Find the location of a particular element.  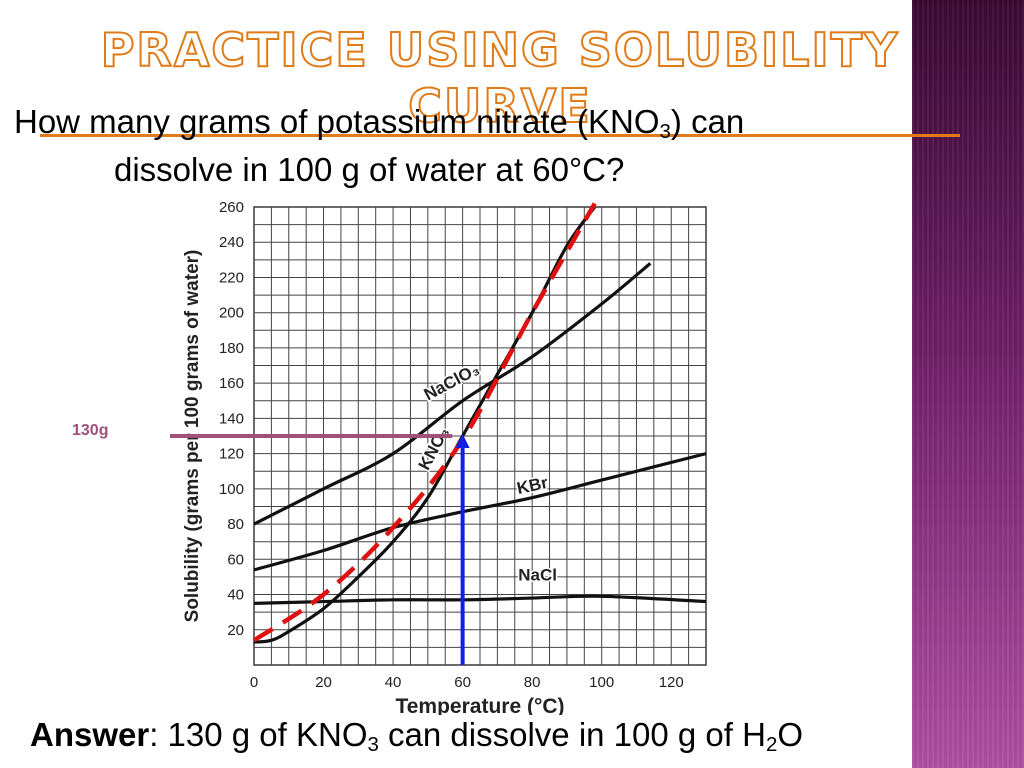

x-tick-label: 0 is located at coordinates (254, 682).